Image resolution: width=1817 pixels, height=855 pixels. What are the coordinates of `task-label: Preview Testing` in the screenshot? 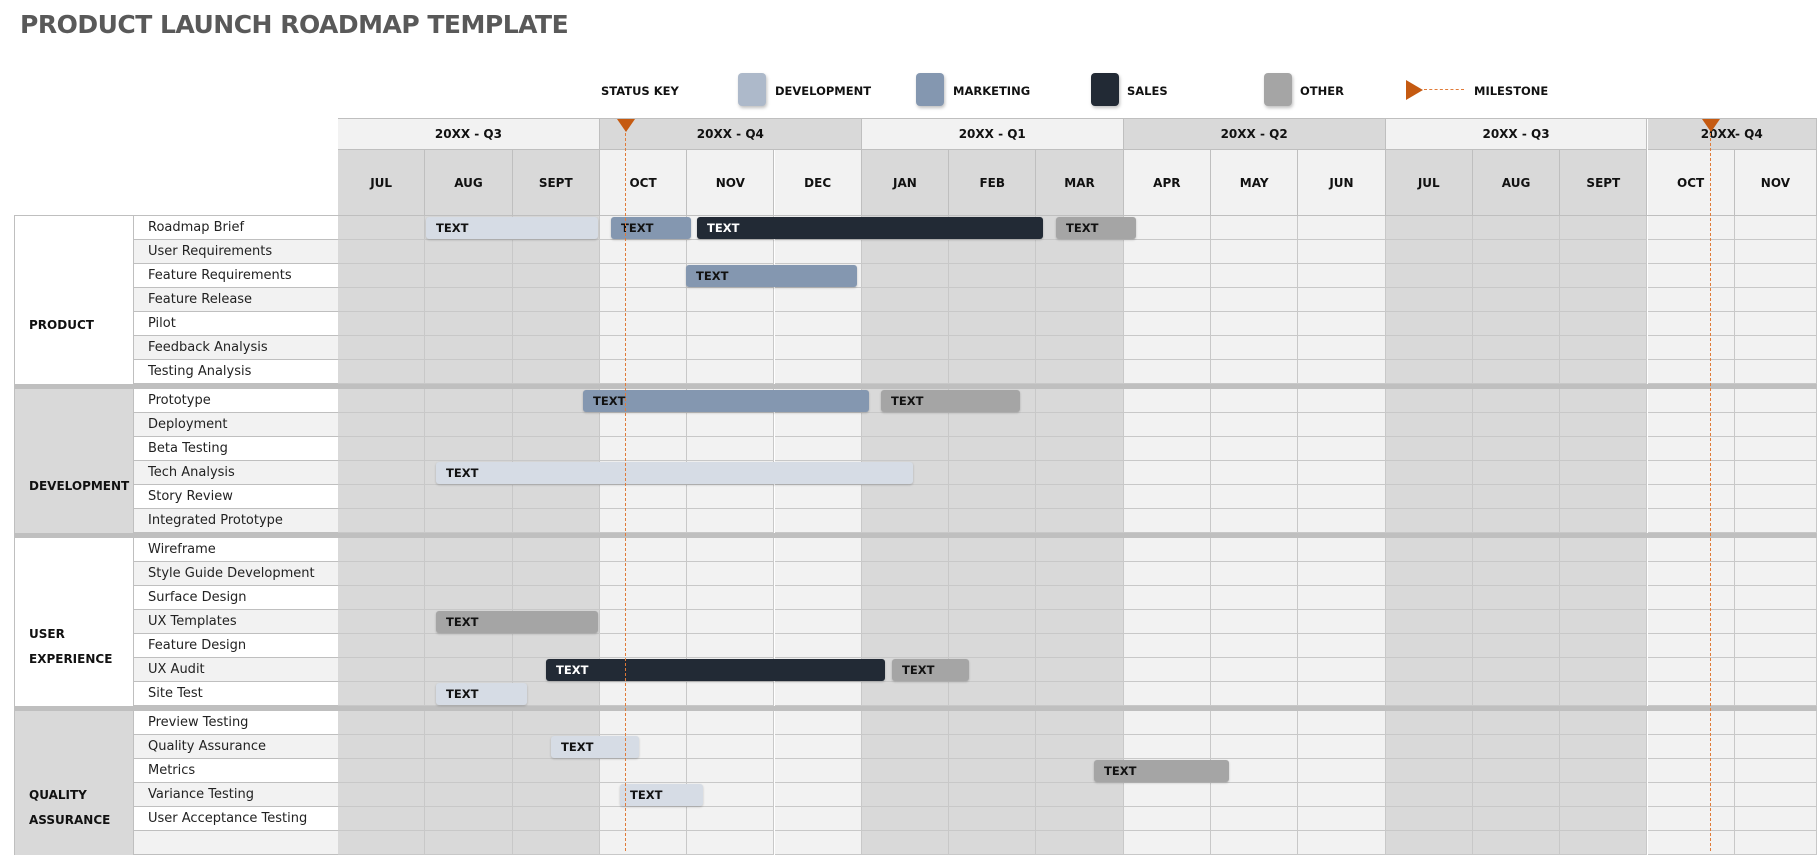 It's located at (235, 723).